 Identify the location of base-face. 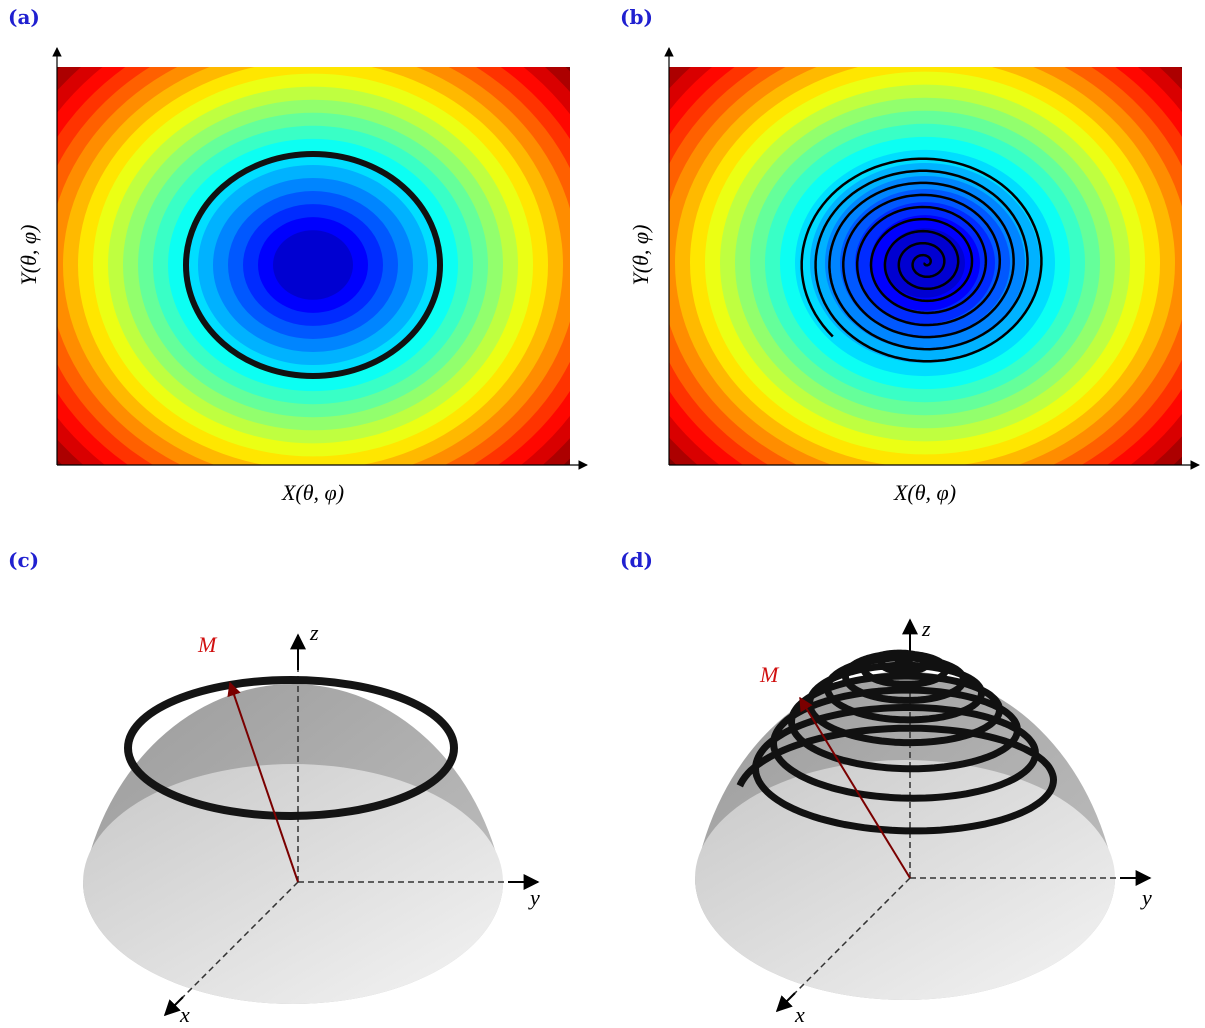
(293, 884).